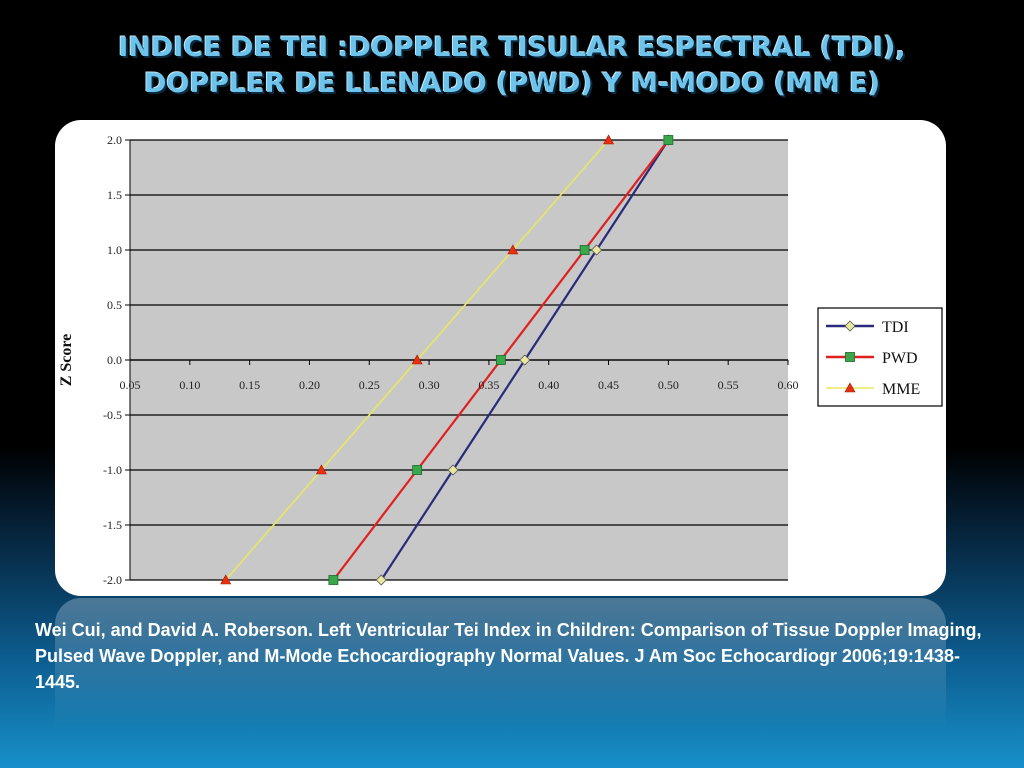 The width and height of the screenshot is (1024, 768). What do you see at coordinates (309, 385) in the screenshot?
I see `x-tick-label: 0.20` at bounding box center [309, 385].